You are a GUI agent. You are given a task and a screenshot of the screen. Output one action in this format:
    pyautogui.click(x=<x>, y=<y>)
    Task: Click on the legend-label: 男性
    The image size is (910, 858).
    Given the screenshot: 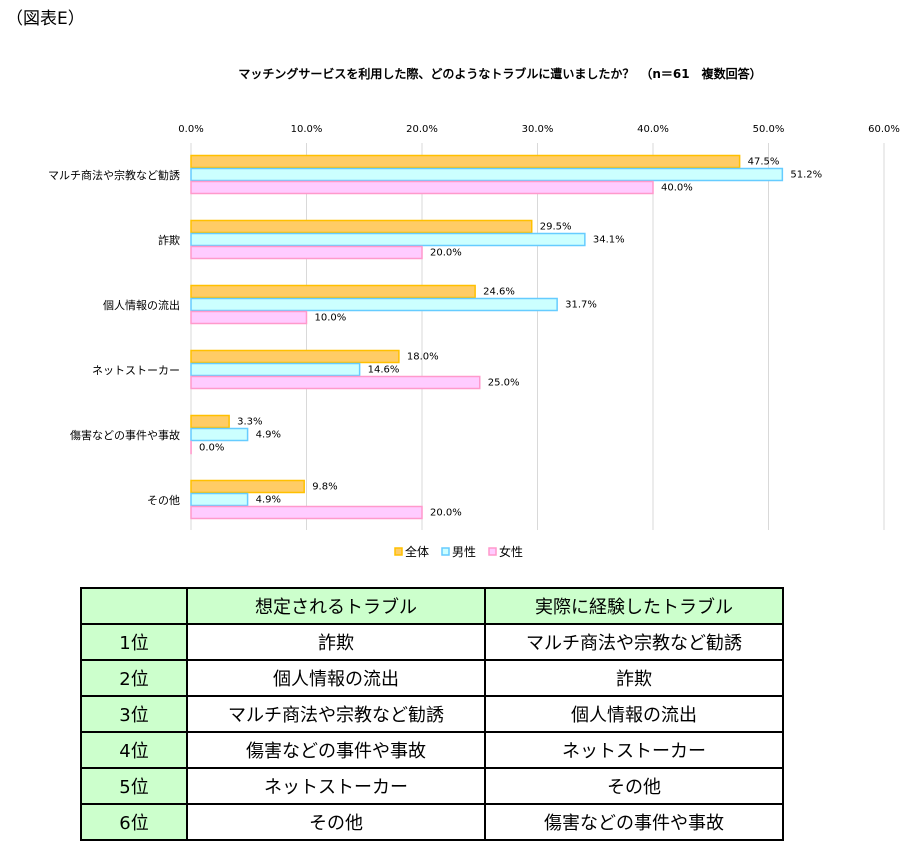 What is the action you would take?
    pyautogui.click(x=464, y=552)
    